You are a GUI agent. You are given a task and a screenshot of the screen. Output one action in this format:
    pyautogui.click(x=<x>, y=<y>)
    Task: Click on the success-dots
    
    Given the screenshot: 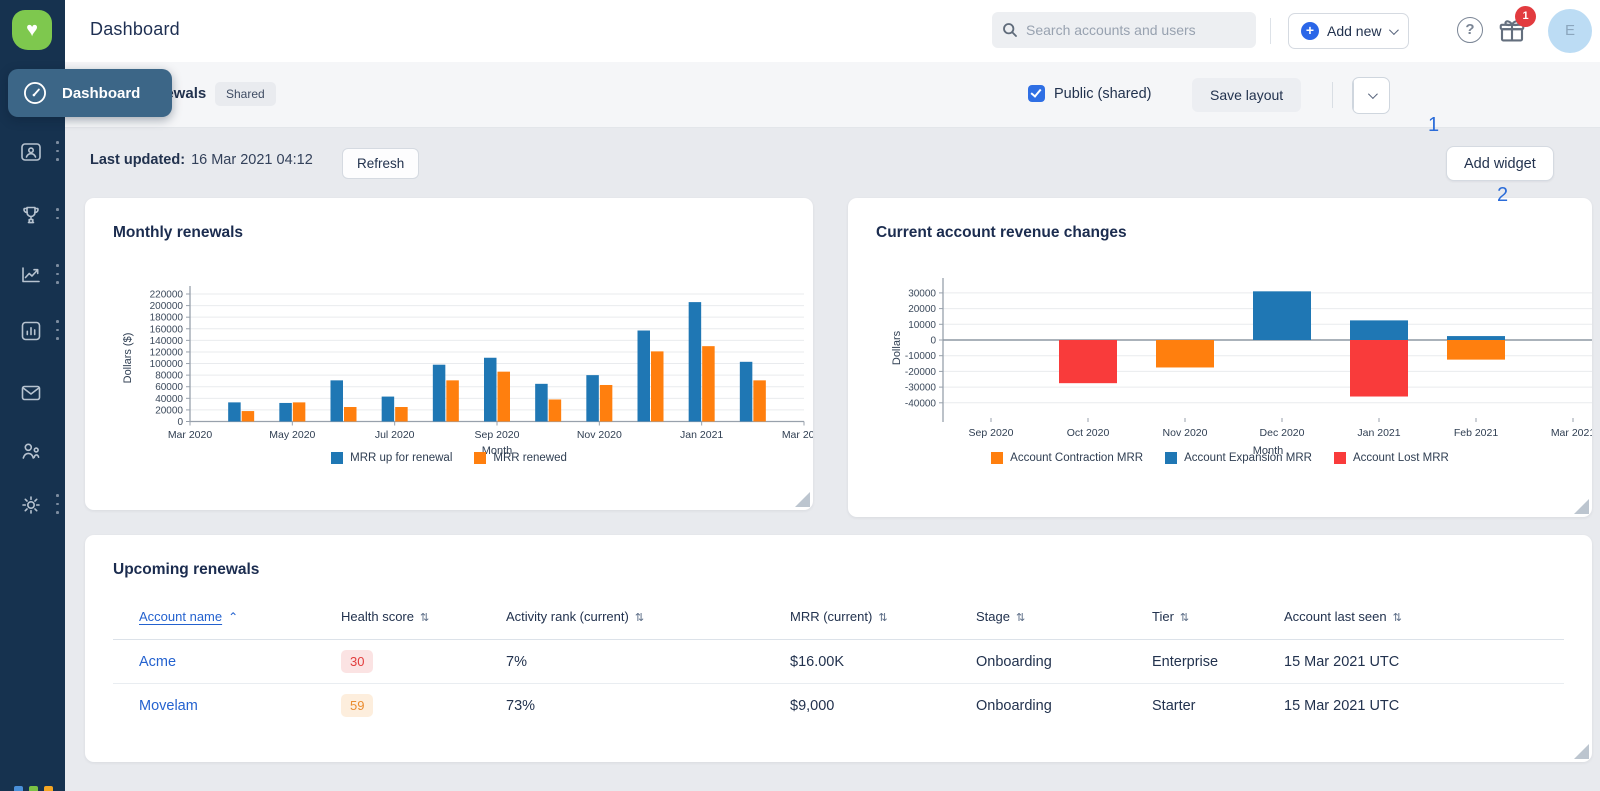 What is the action you would take?
    pyautogui.click(x=58, y=214)
    